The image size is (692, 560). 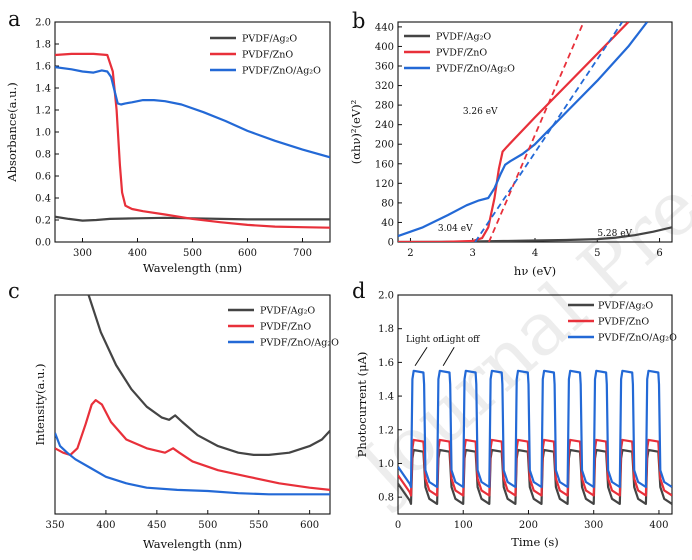 I want to click on y-tick-label: 0.6, so click(x=43, y=177).